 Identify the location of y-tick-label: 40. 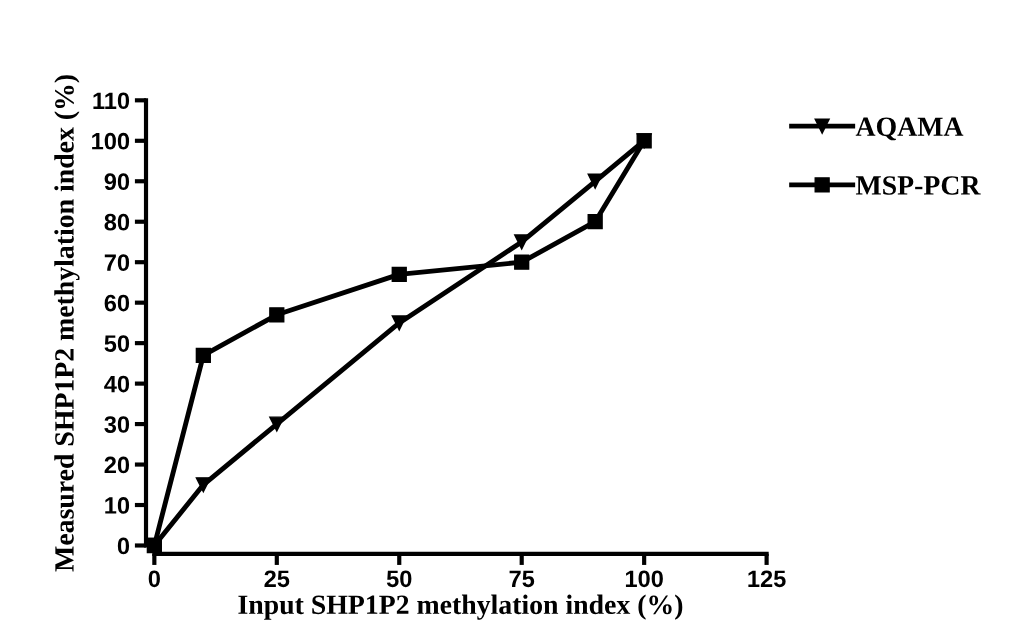
(117, 384).